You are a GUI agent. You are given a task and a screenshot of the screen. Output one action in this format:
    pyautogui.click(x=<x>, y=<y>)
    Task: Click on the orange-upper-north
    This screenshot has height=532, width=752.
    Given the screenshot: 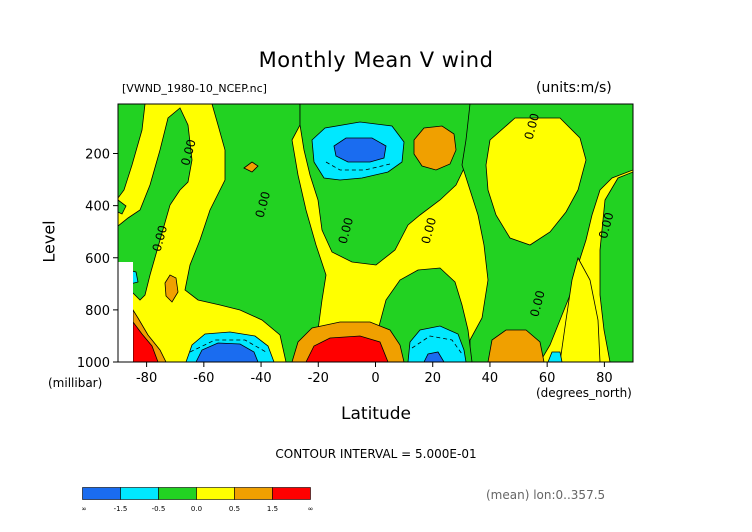 What is the action you would take?
    pyautogui.click(x=435, y=148)
    